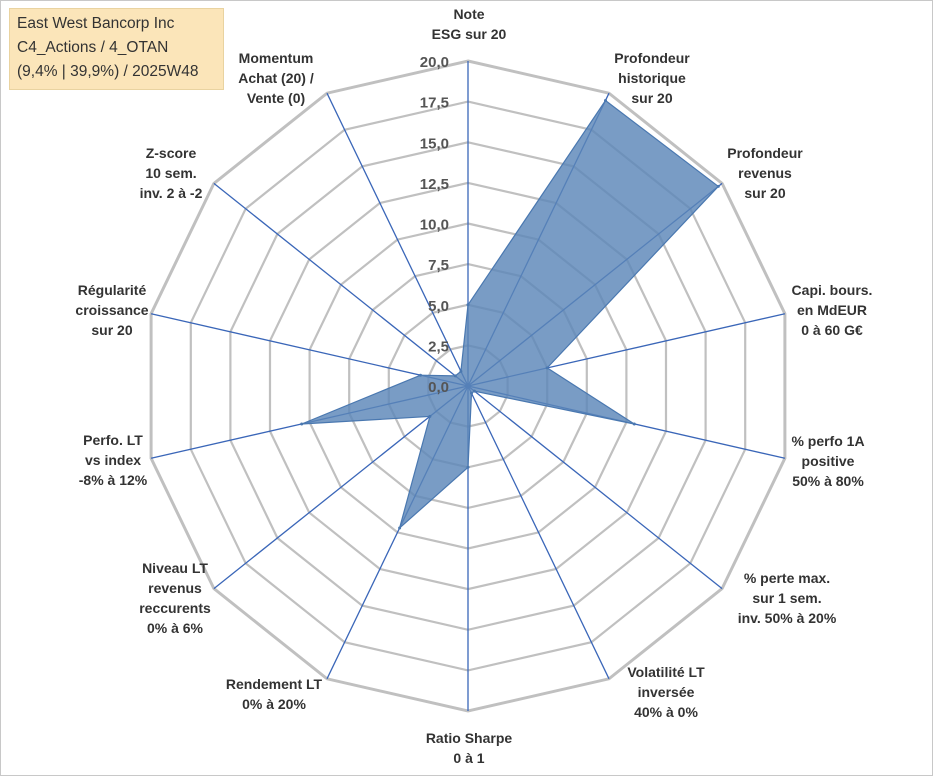  I want to click on tick-label-4: 10,0, so click(434, 225).